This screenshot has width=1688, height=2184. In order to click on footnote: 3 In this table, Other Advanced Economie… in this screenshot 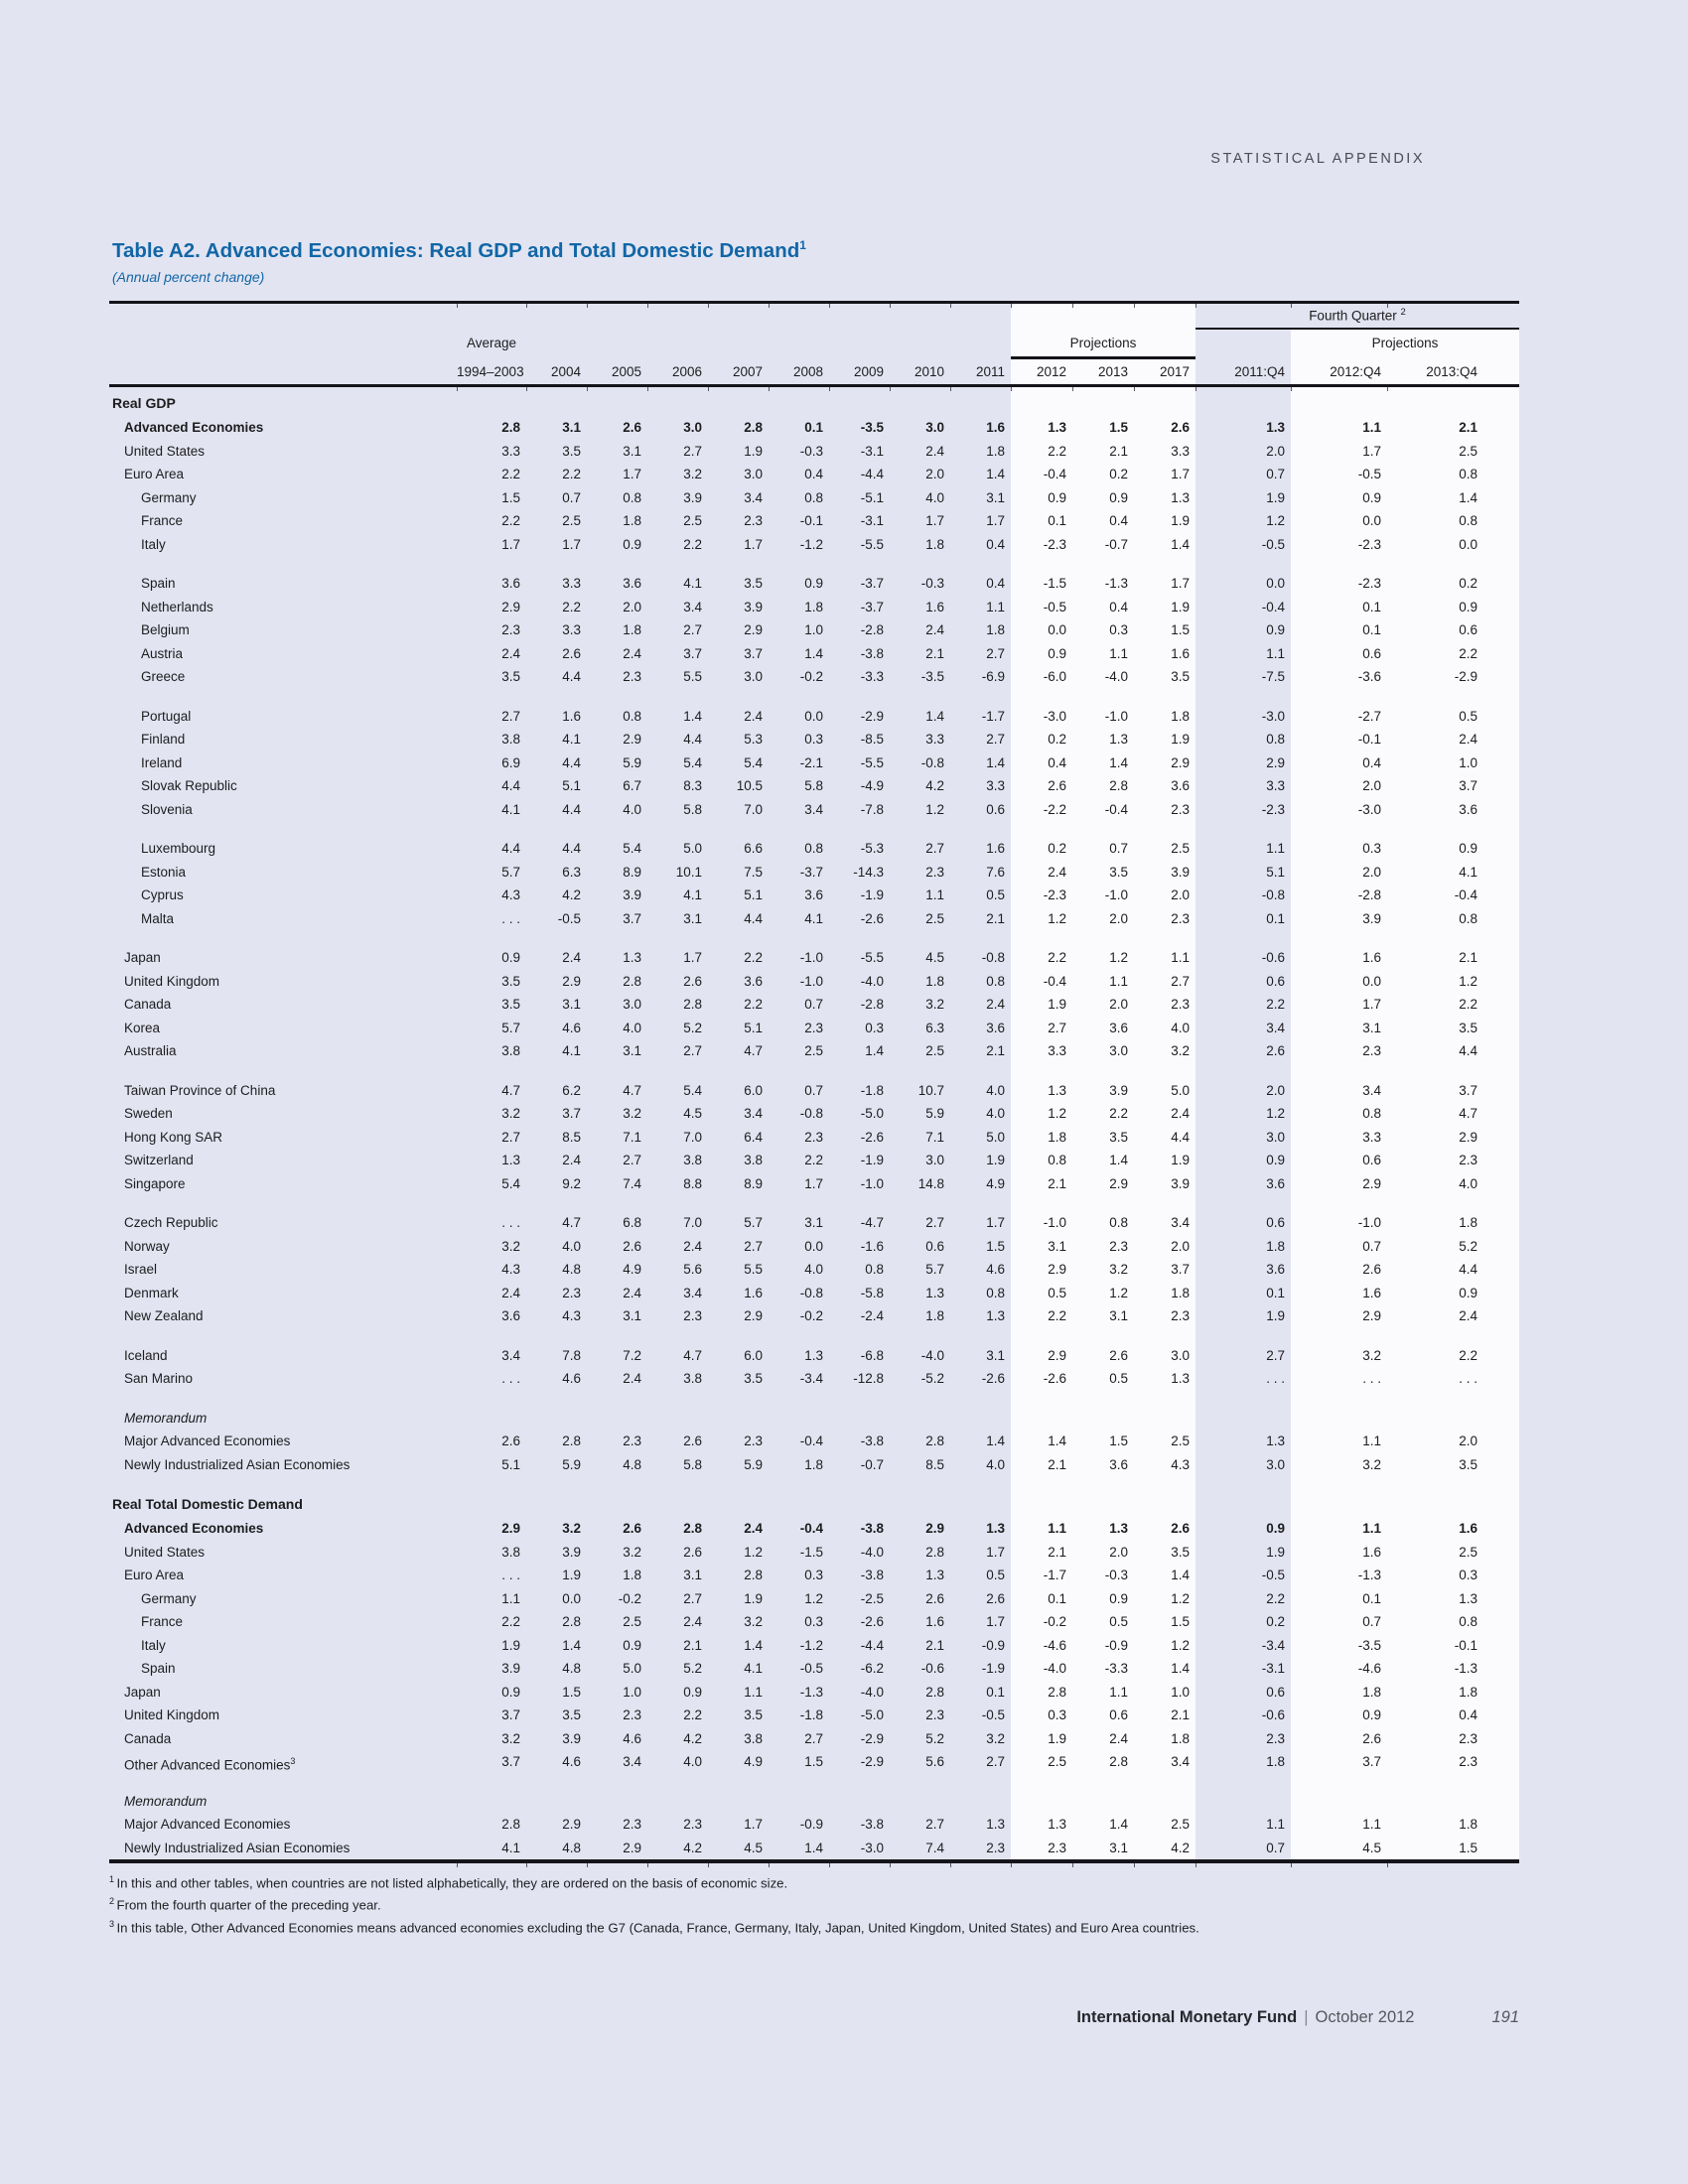, I will do `click(654, 1927)`.